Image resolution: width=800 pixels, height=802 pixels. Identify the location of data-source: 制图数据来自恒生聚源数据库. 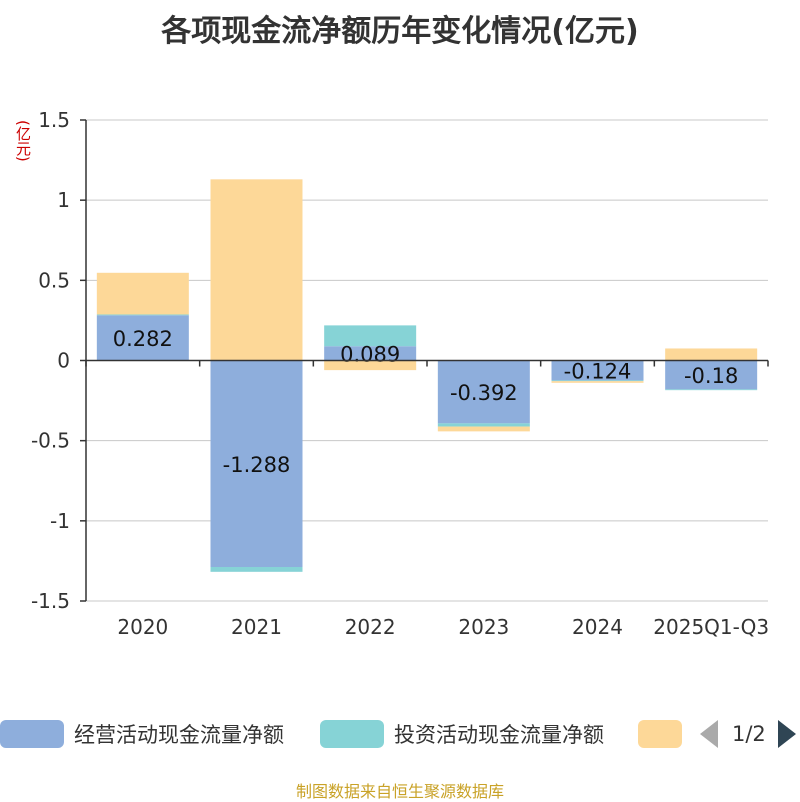
(399, 791).